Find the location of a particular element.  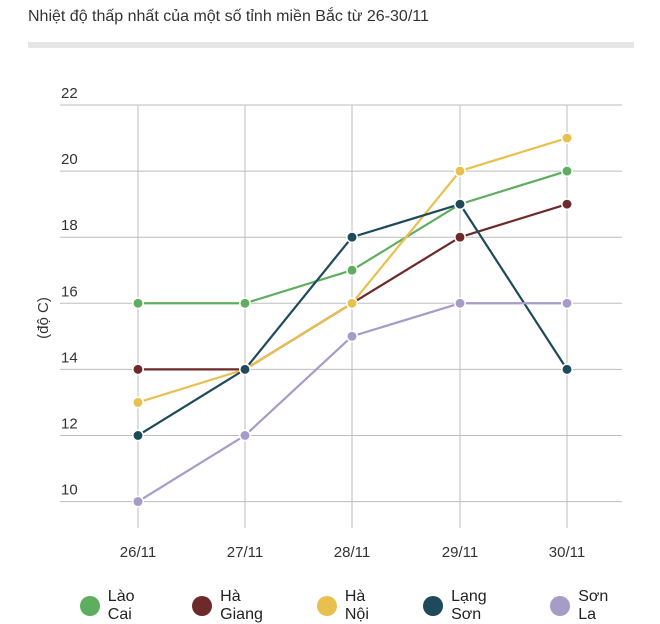

x-tick-label: 27/11 is located at coordinates (245, 552).